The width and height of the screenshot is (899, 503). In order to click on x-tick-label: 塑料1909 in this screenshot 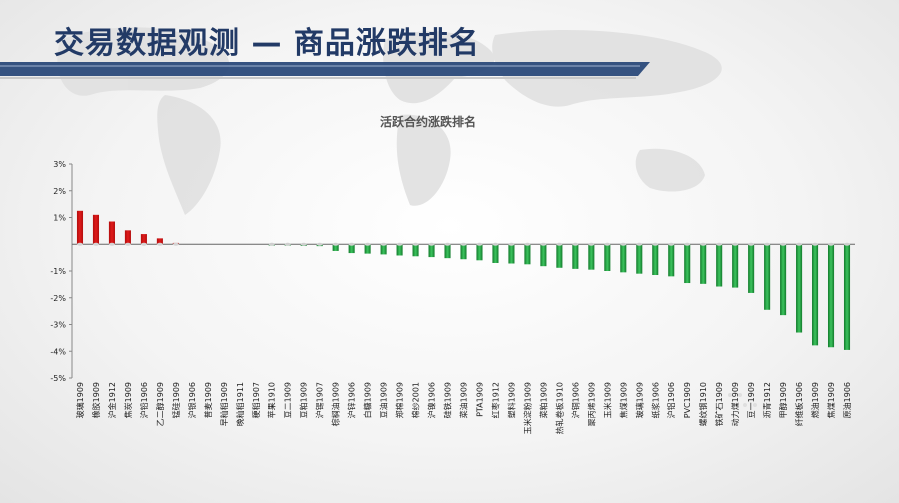, I will do `click(511, 400)`.